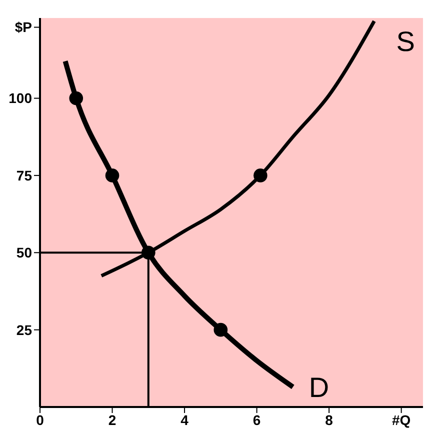  I want to click on y-tick-label: 100, so click(20, 98).